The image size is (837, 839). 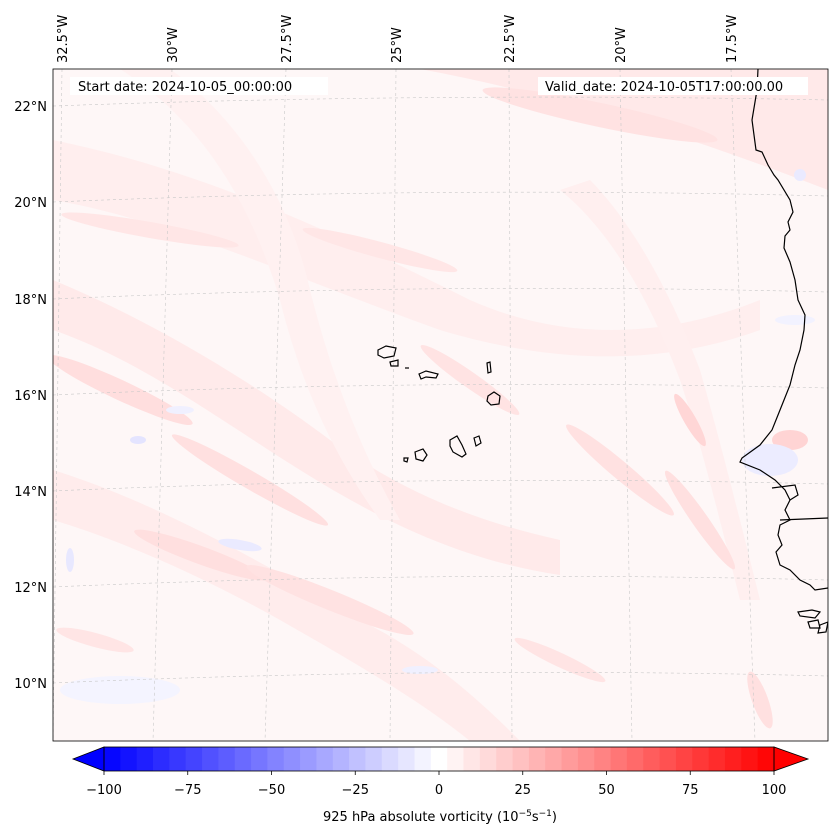 I want to click on colorbar-ticks: −100 −75 −50 −25 0 25 50 75 100, so click(x=436, y=784).